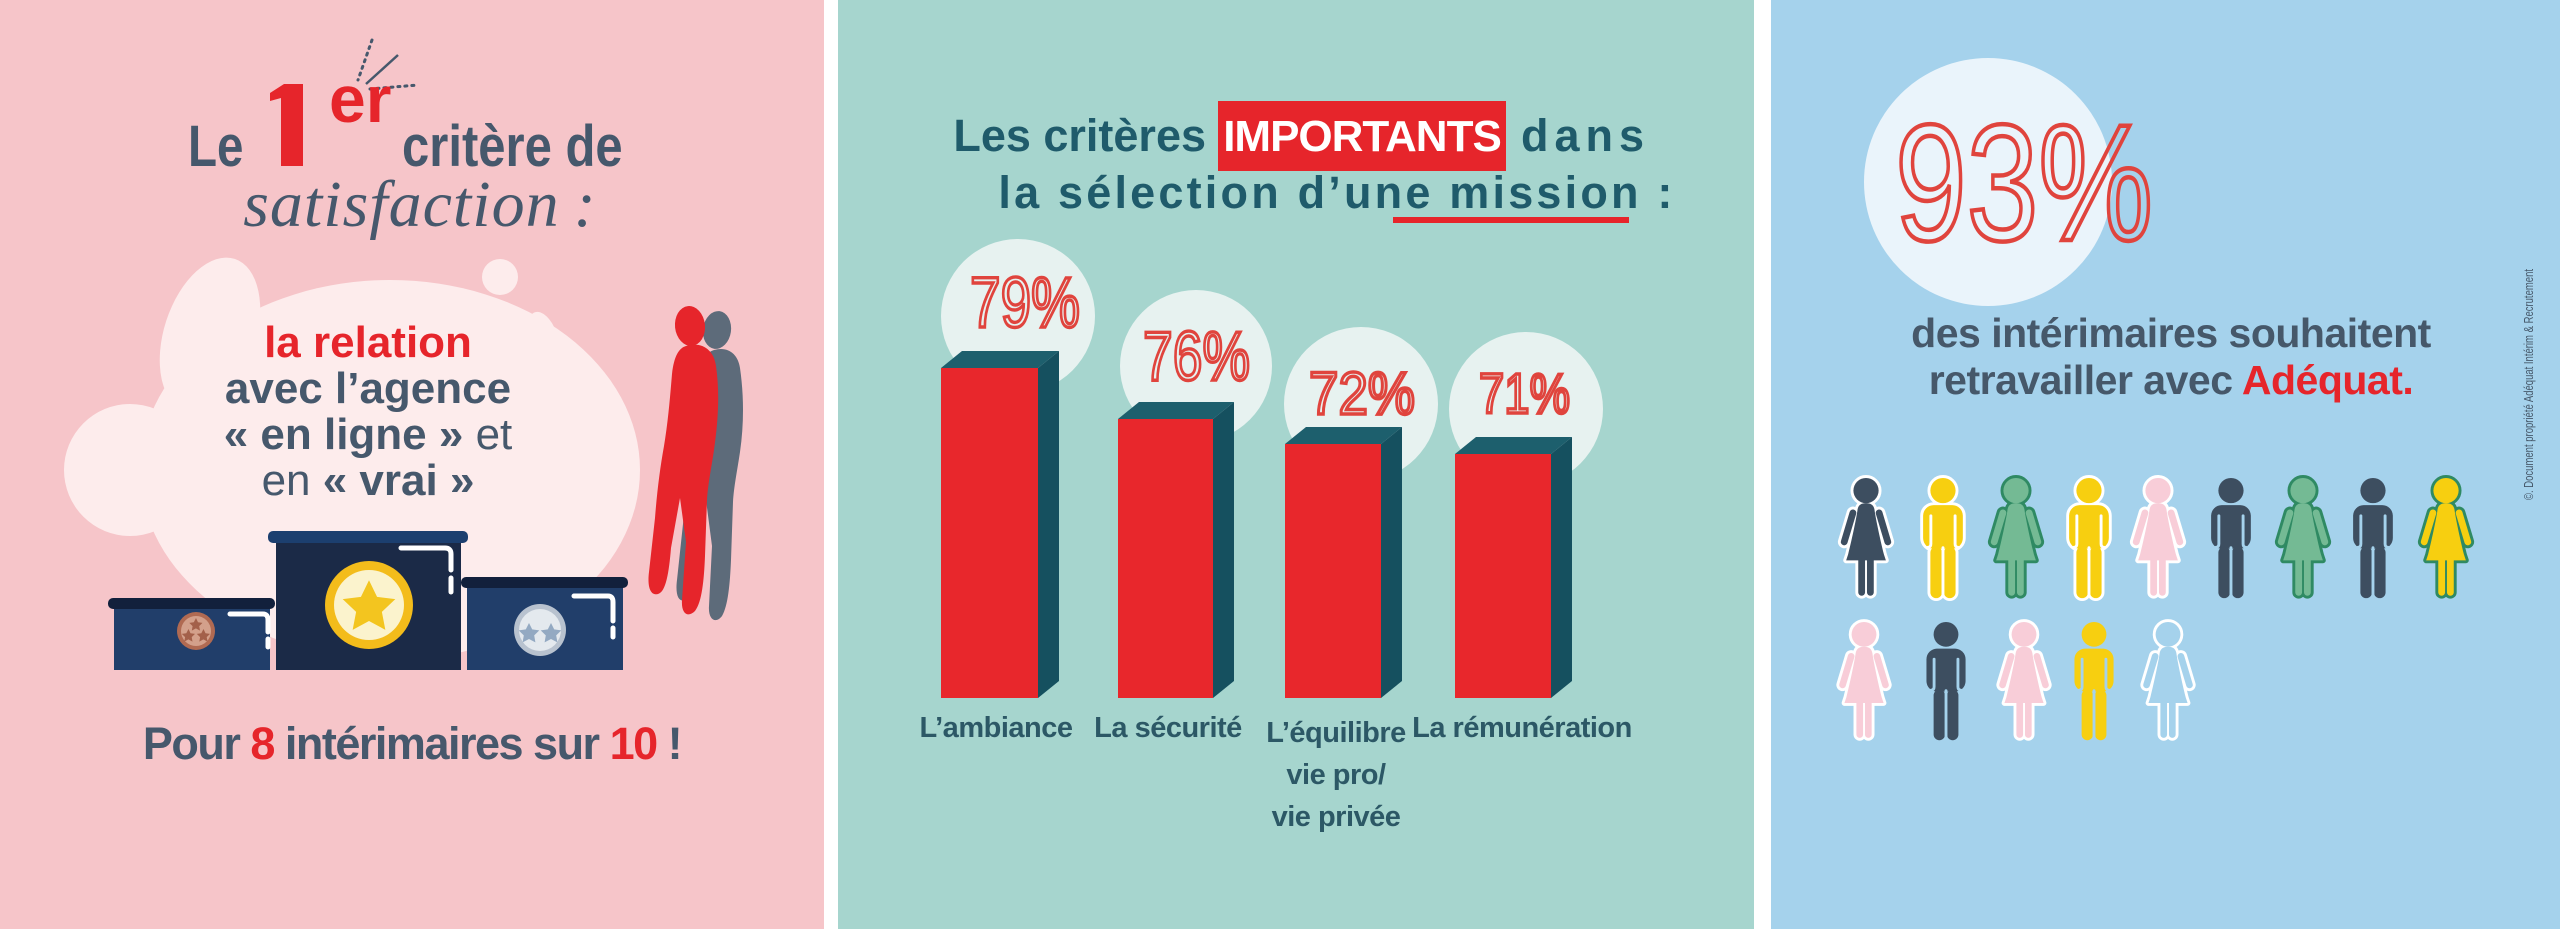  Describe the element at coordinates (1524, 394) in the screenshot. I see `svg-text: 71%` at that location.